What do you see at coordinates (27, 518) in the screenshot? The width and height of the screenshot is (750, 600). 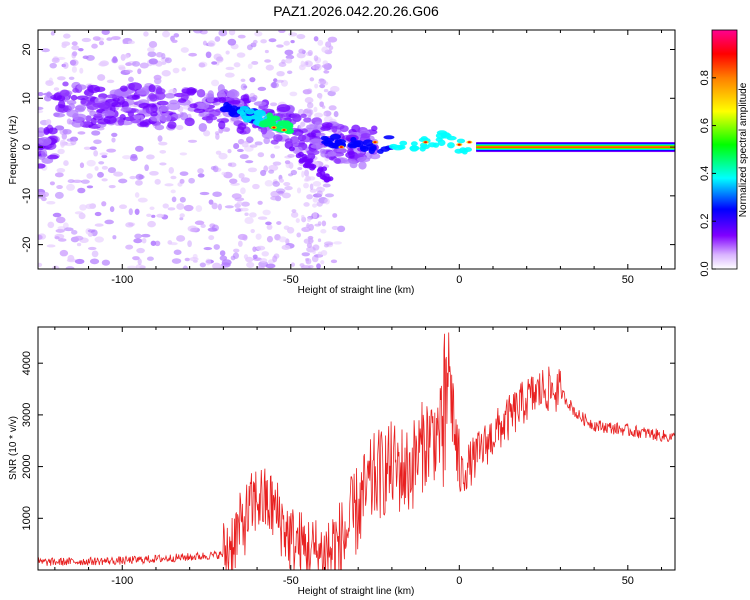 I see `snr-ytick-label: 1000` at bounding box center [27, 518].